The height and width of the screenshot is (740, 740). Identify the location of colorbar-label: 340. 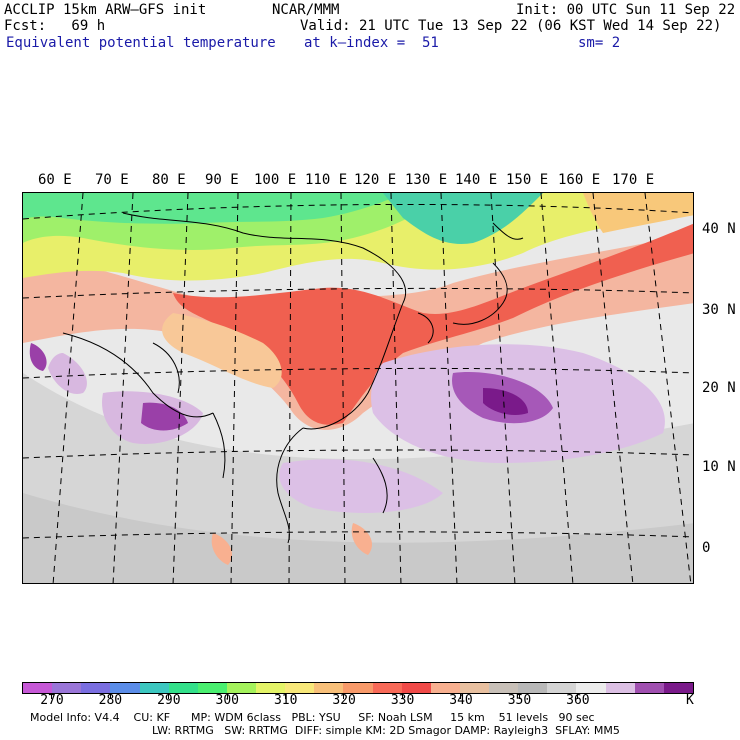
(461, 700).